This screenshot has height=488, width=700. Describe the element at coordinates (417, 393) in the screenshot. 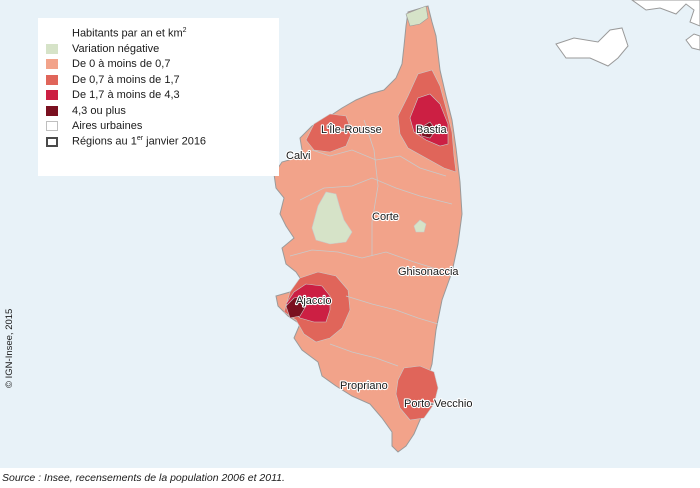

I see `zone-porto-vecchio-medium` at that location.